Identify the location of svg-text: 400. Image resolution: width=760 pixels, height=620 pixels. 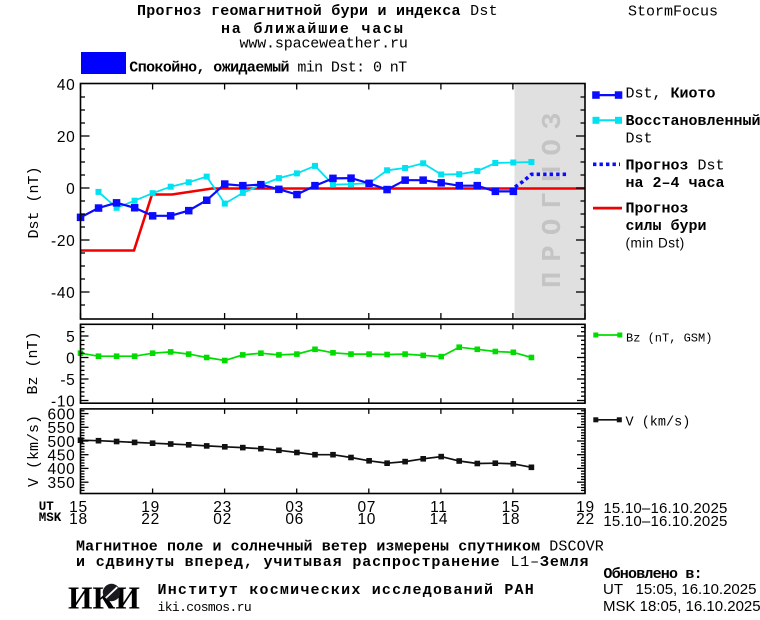
(62, 469).